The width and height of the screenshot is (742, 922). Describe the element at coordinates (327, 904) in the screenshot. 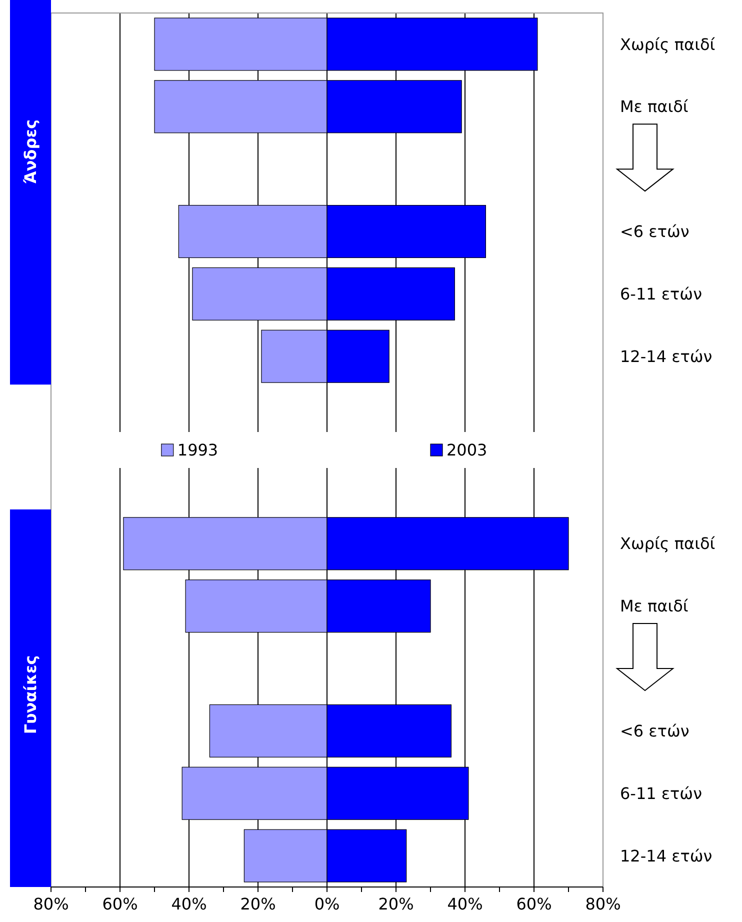

I see `x-tick-label: 0%` at that location.